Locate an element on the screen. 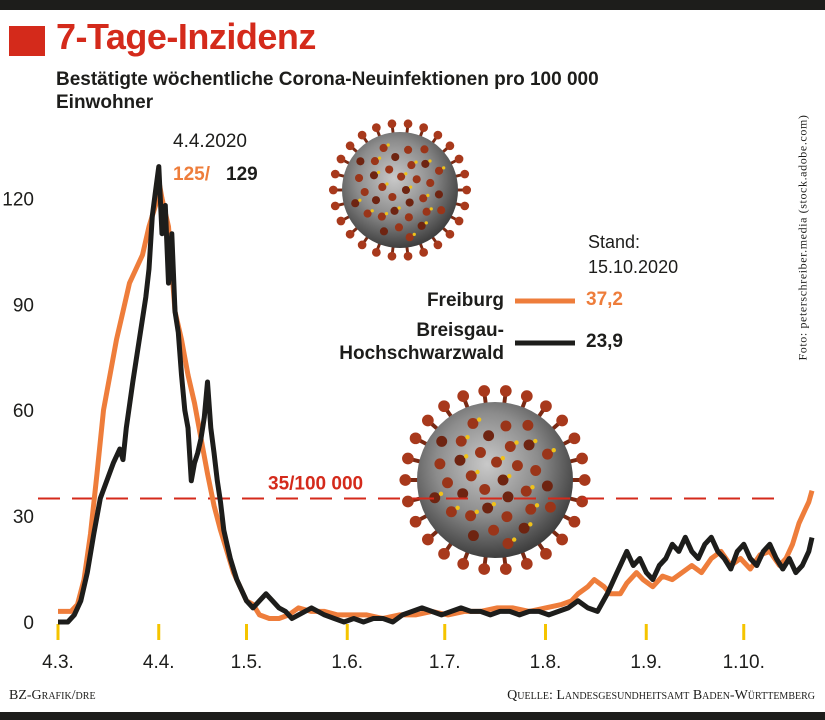 Image resolution: width=825 pixels, height=720 pixels. stand-block: Stand: 15.10.2020 is located at coordinates (633, 255).